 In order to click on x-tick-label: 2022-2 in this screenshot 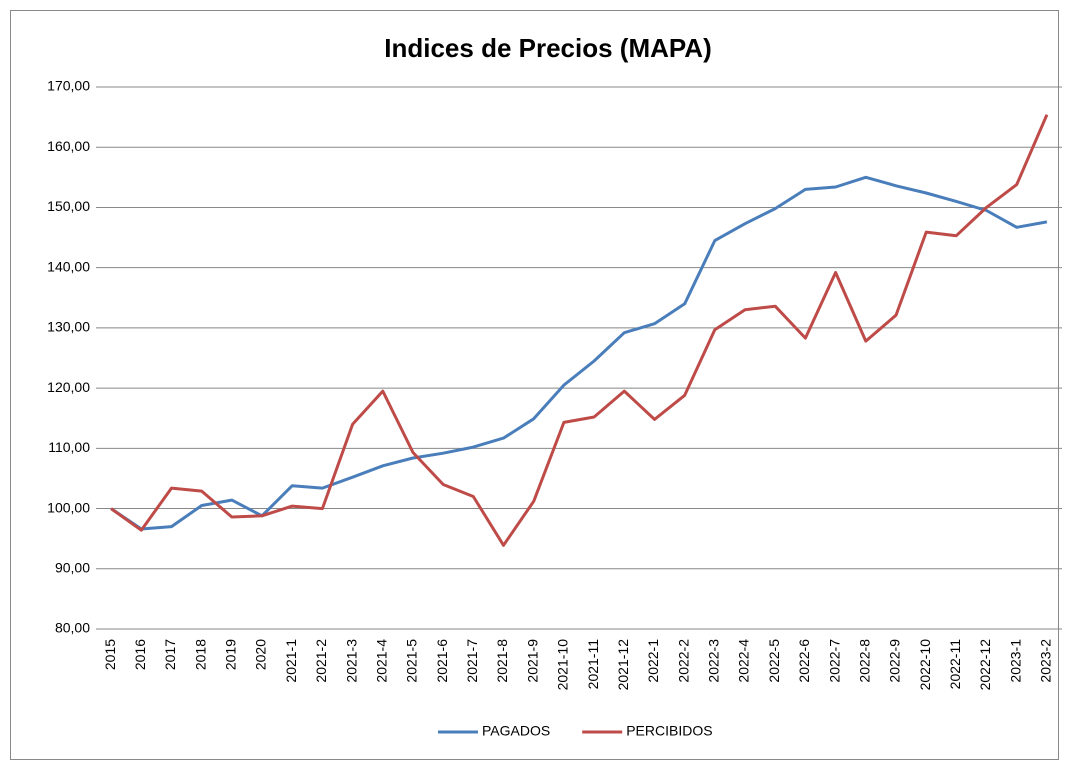, I will do `click(683, 661)`.